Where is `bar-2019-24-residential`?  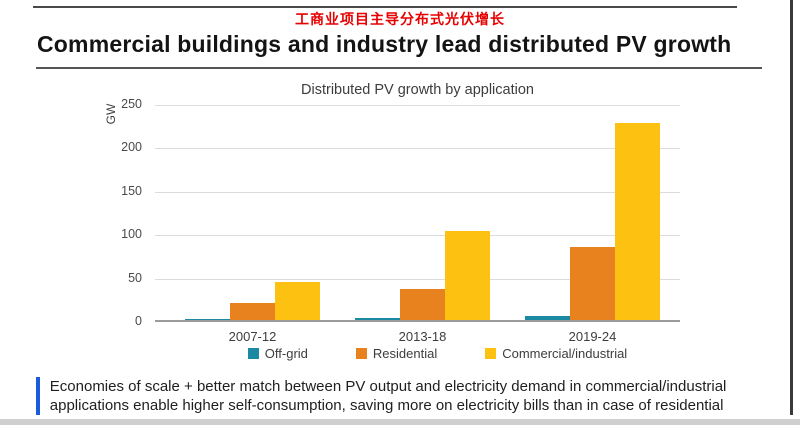 bar-2019-24-residential is located at coordinates (592, 283).